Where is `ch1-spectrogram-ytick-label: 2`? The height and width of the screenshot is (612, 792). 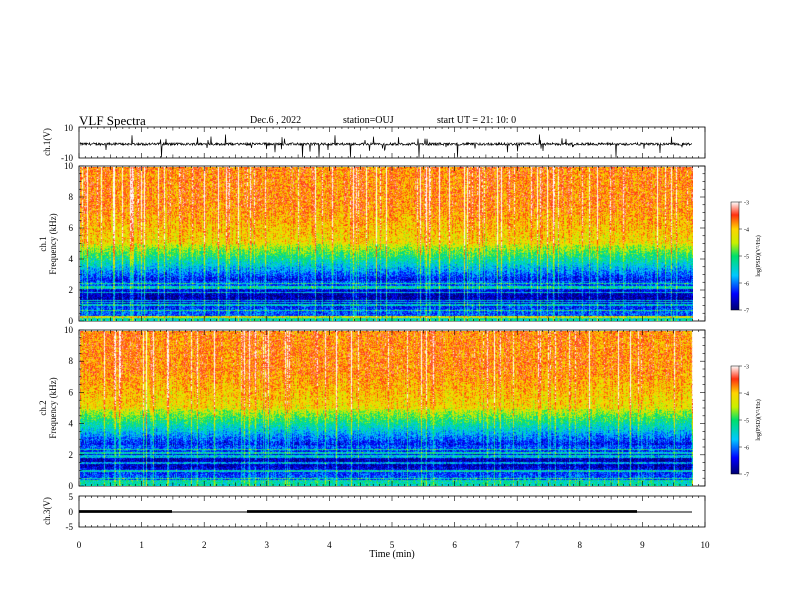
ch1-spectrogram-ytick-label: 2 is located at coordinates (71, 290).